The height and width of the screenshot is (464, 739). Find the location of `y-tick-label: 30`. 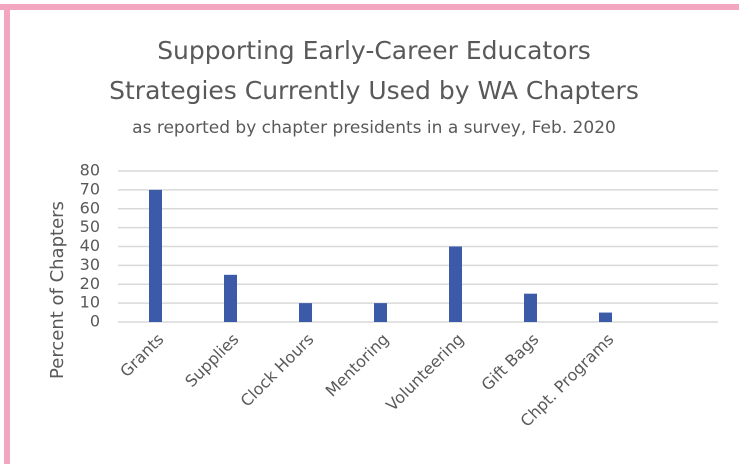

y-tick-label: 30 is located at coordinates (90, 264).